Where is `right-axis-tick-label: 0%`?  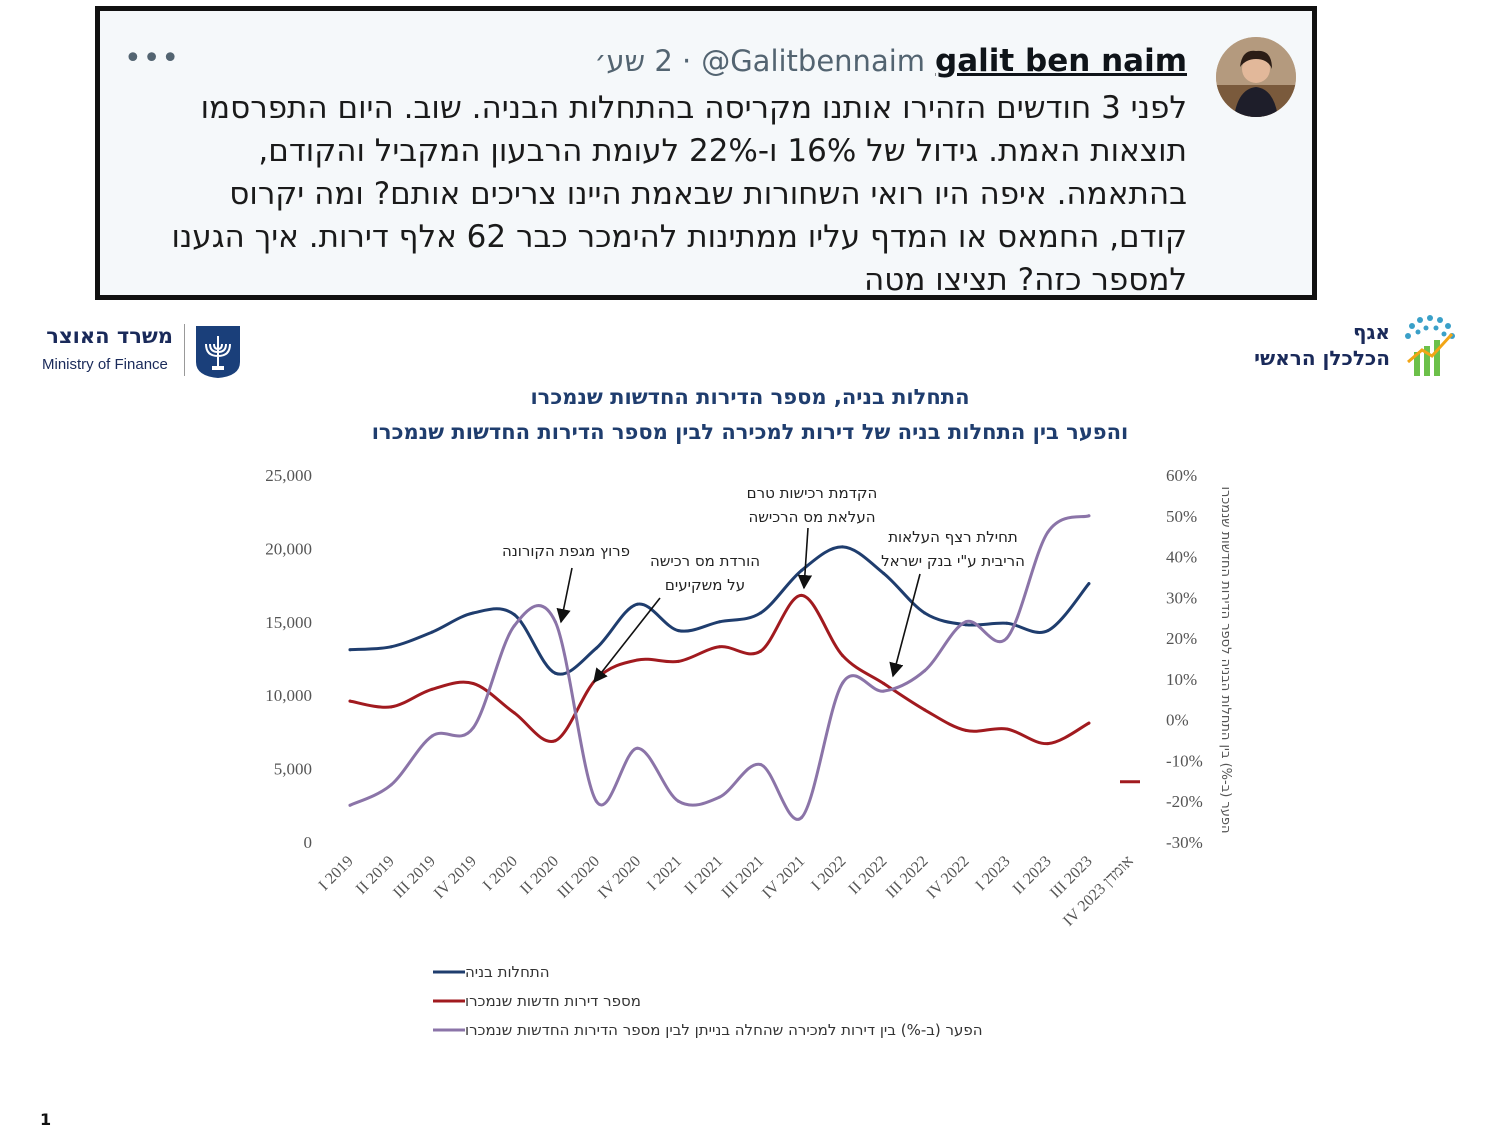 right-axis-tick-label: 0% is located at coordinates (1177, 720).